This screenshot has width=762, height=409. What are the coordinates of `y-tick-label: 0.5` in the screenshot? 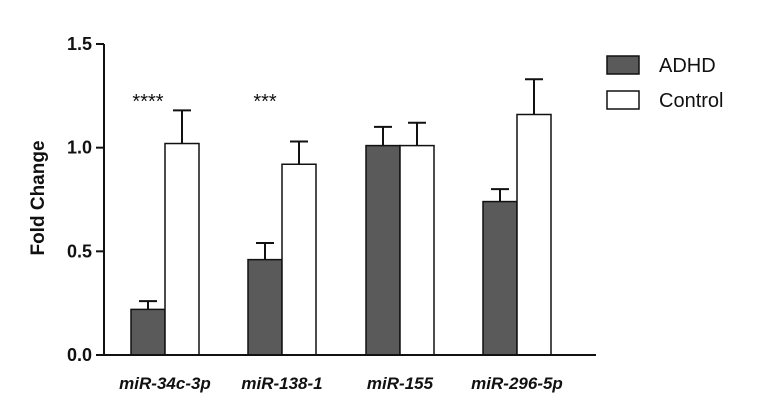 It's located at (79, 251).